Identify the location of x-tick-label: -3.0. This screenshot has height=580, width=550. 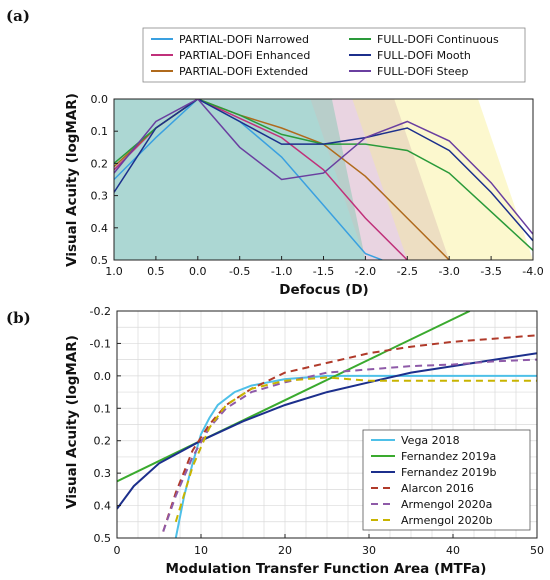
(448, 271).